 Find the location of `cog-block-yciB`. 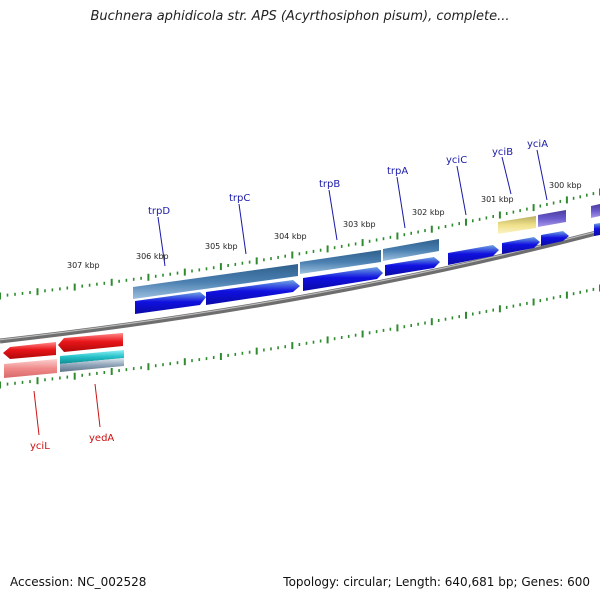

cog-block-yciB is located at coordinates (517, 225).